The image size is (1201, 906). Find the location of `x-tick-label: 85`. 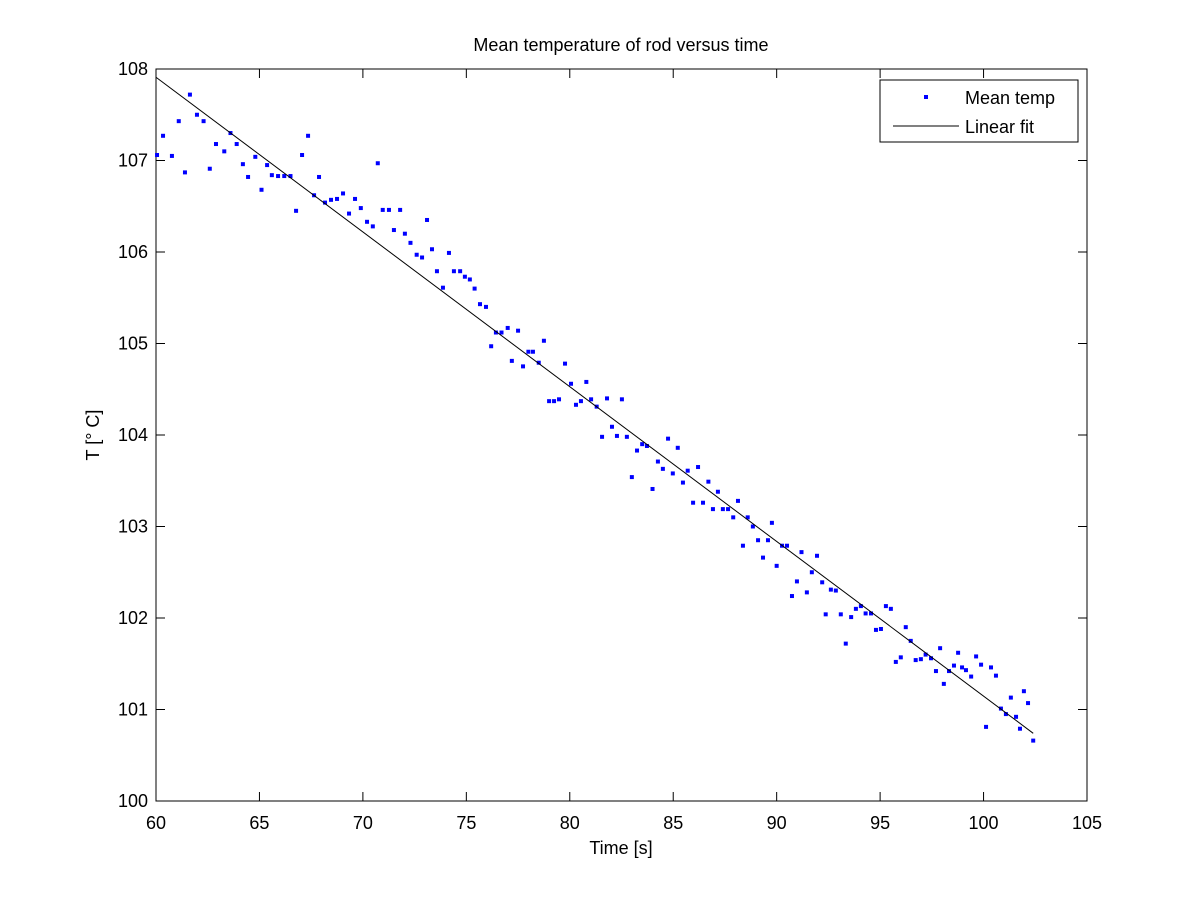

x-tick-label: 85 is located at coordinates (673, 823).